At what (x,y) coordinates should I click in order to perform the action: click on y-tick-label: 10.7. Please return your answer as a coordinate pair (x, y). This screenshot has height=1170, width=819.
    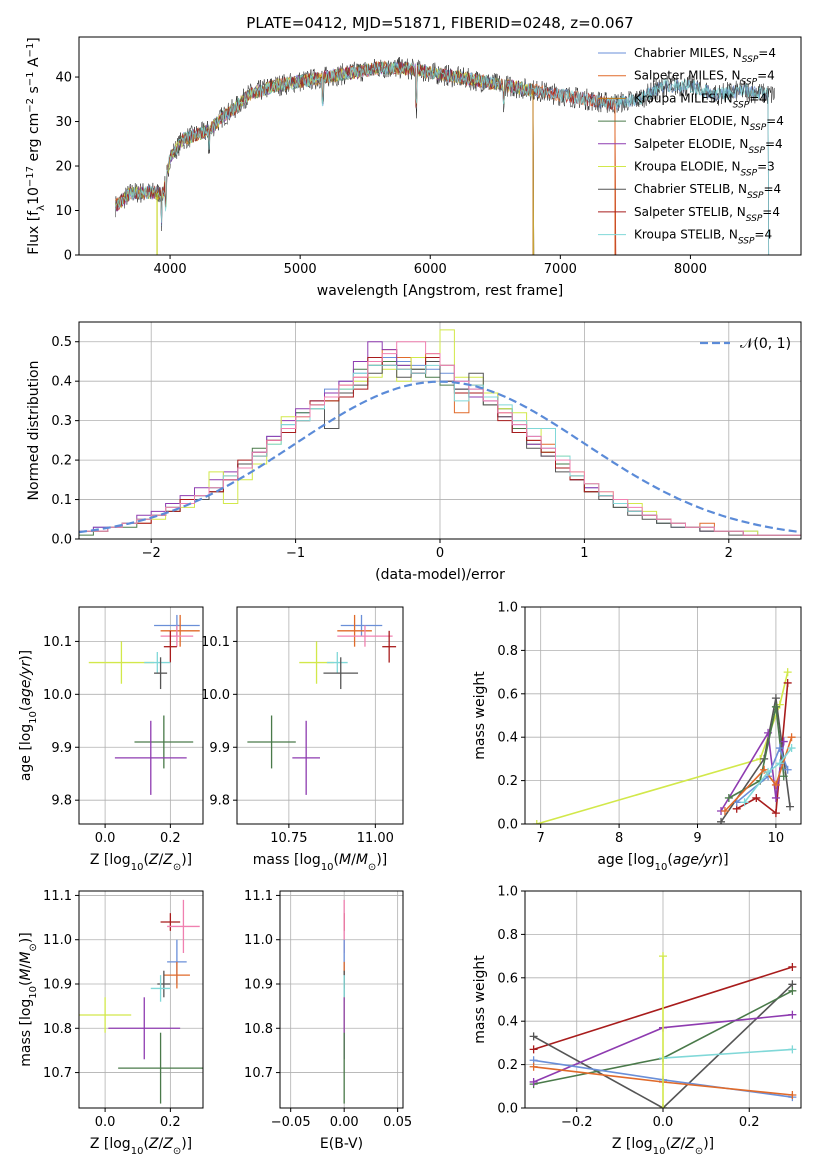
    Looking at the image, I should click on (57, 1073).